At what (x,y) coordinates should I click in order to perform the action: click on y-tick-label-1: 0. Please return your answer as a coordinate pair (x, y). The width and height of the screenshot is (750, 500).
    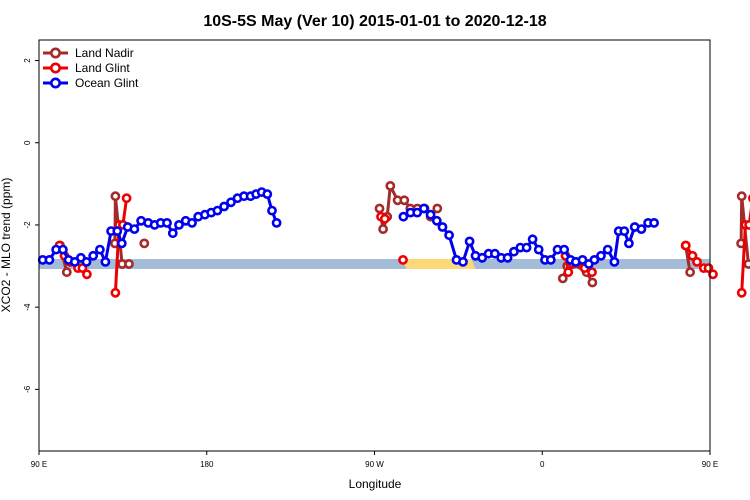
    Looking at the image, I should click on (27, 142).